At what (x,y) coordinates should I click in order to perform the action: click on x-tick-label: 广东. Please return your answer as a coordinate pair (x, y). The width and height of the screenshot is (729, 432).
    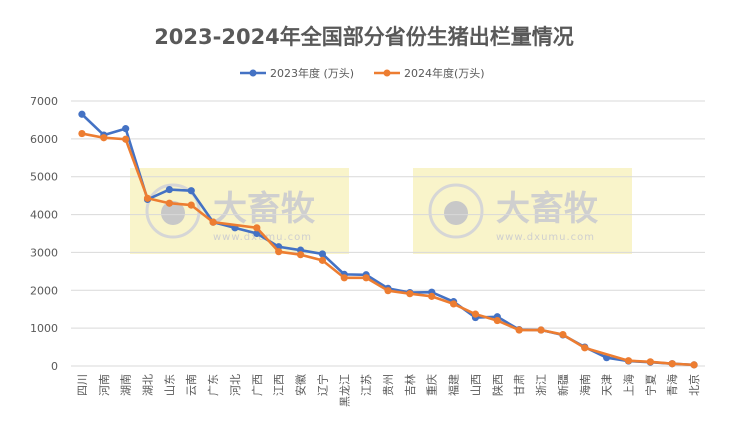
    Looking at the image, I should click on (213, 385).